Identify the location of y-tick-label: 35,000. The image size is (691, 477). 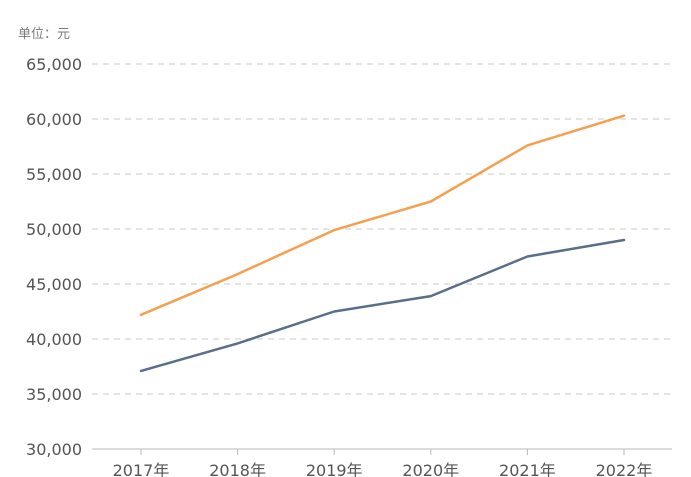
(54, 394).